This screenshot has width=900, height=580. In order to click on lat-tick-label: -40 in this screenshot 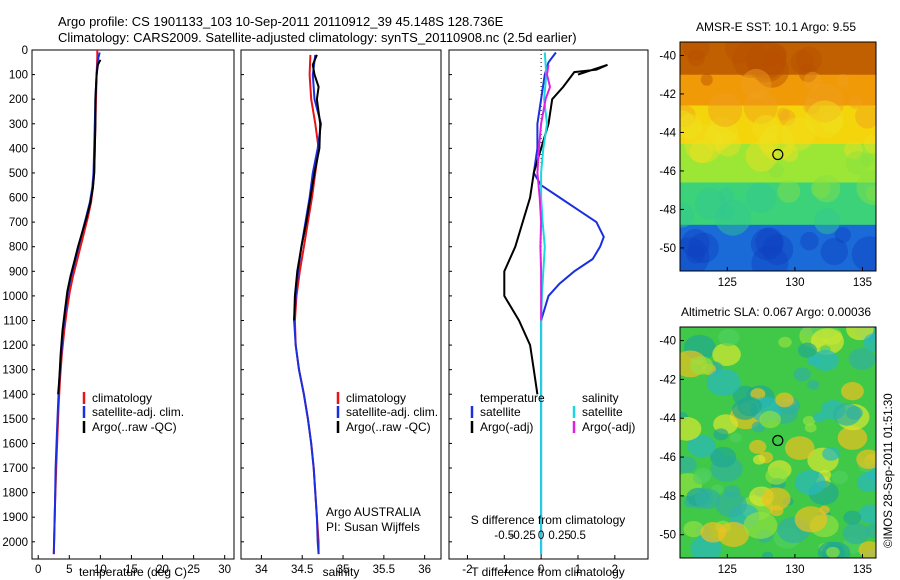, I will do `click(667, 342)`.